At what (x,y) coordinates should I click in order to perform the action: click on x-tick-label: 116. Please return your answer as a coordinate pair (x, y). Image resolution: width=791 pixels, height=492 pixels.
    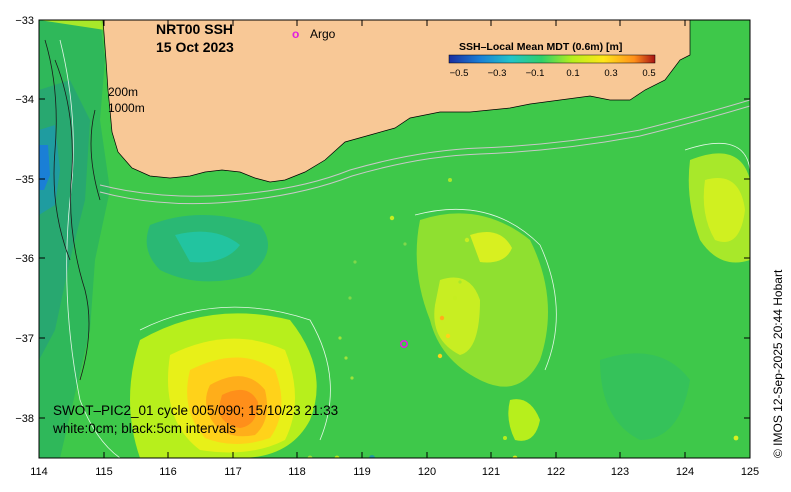
    Looking at the image, I should click on (168, 472).